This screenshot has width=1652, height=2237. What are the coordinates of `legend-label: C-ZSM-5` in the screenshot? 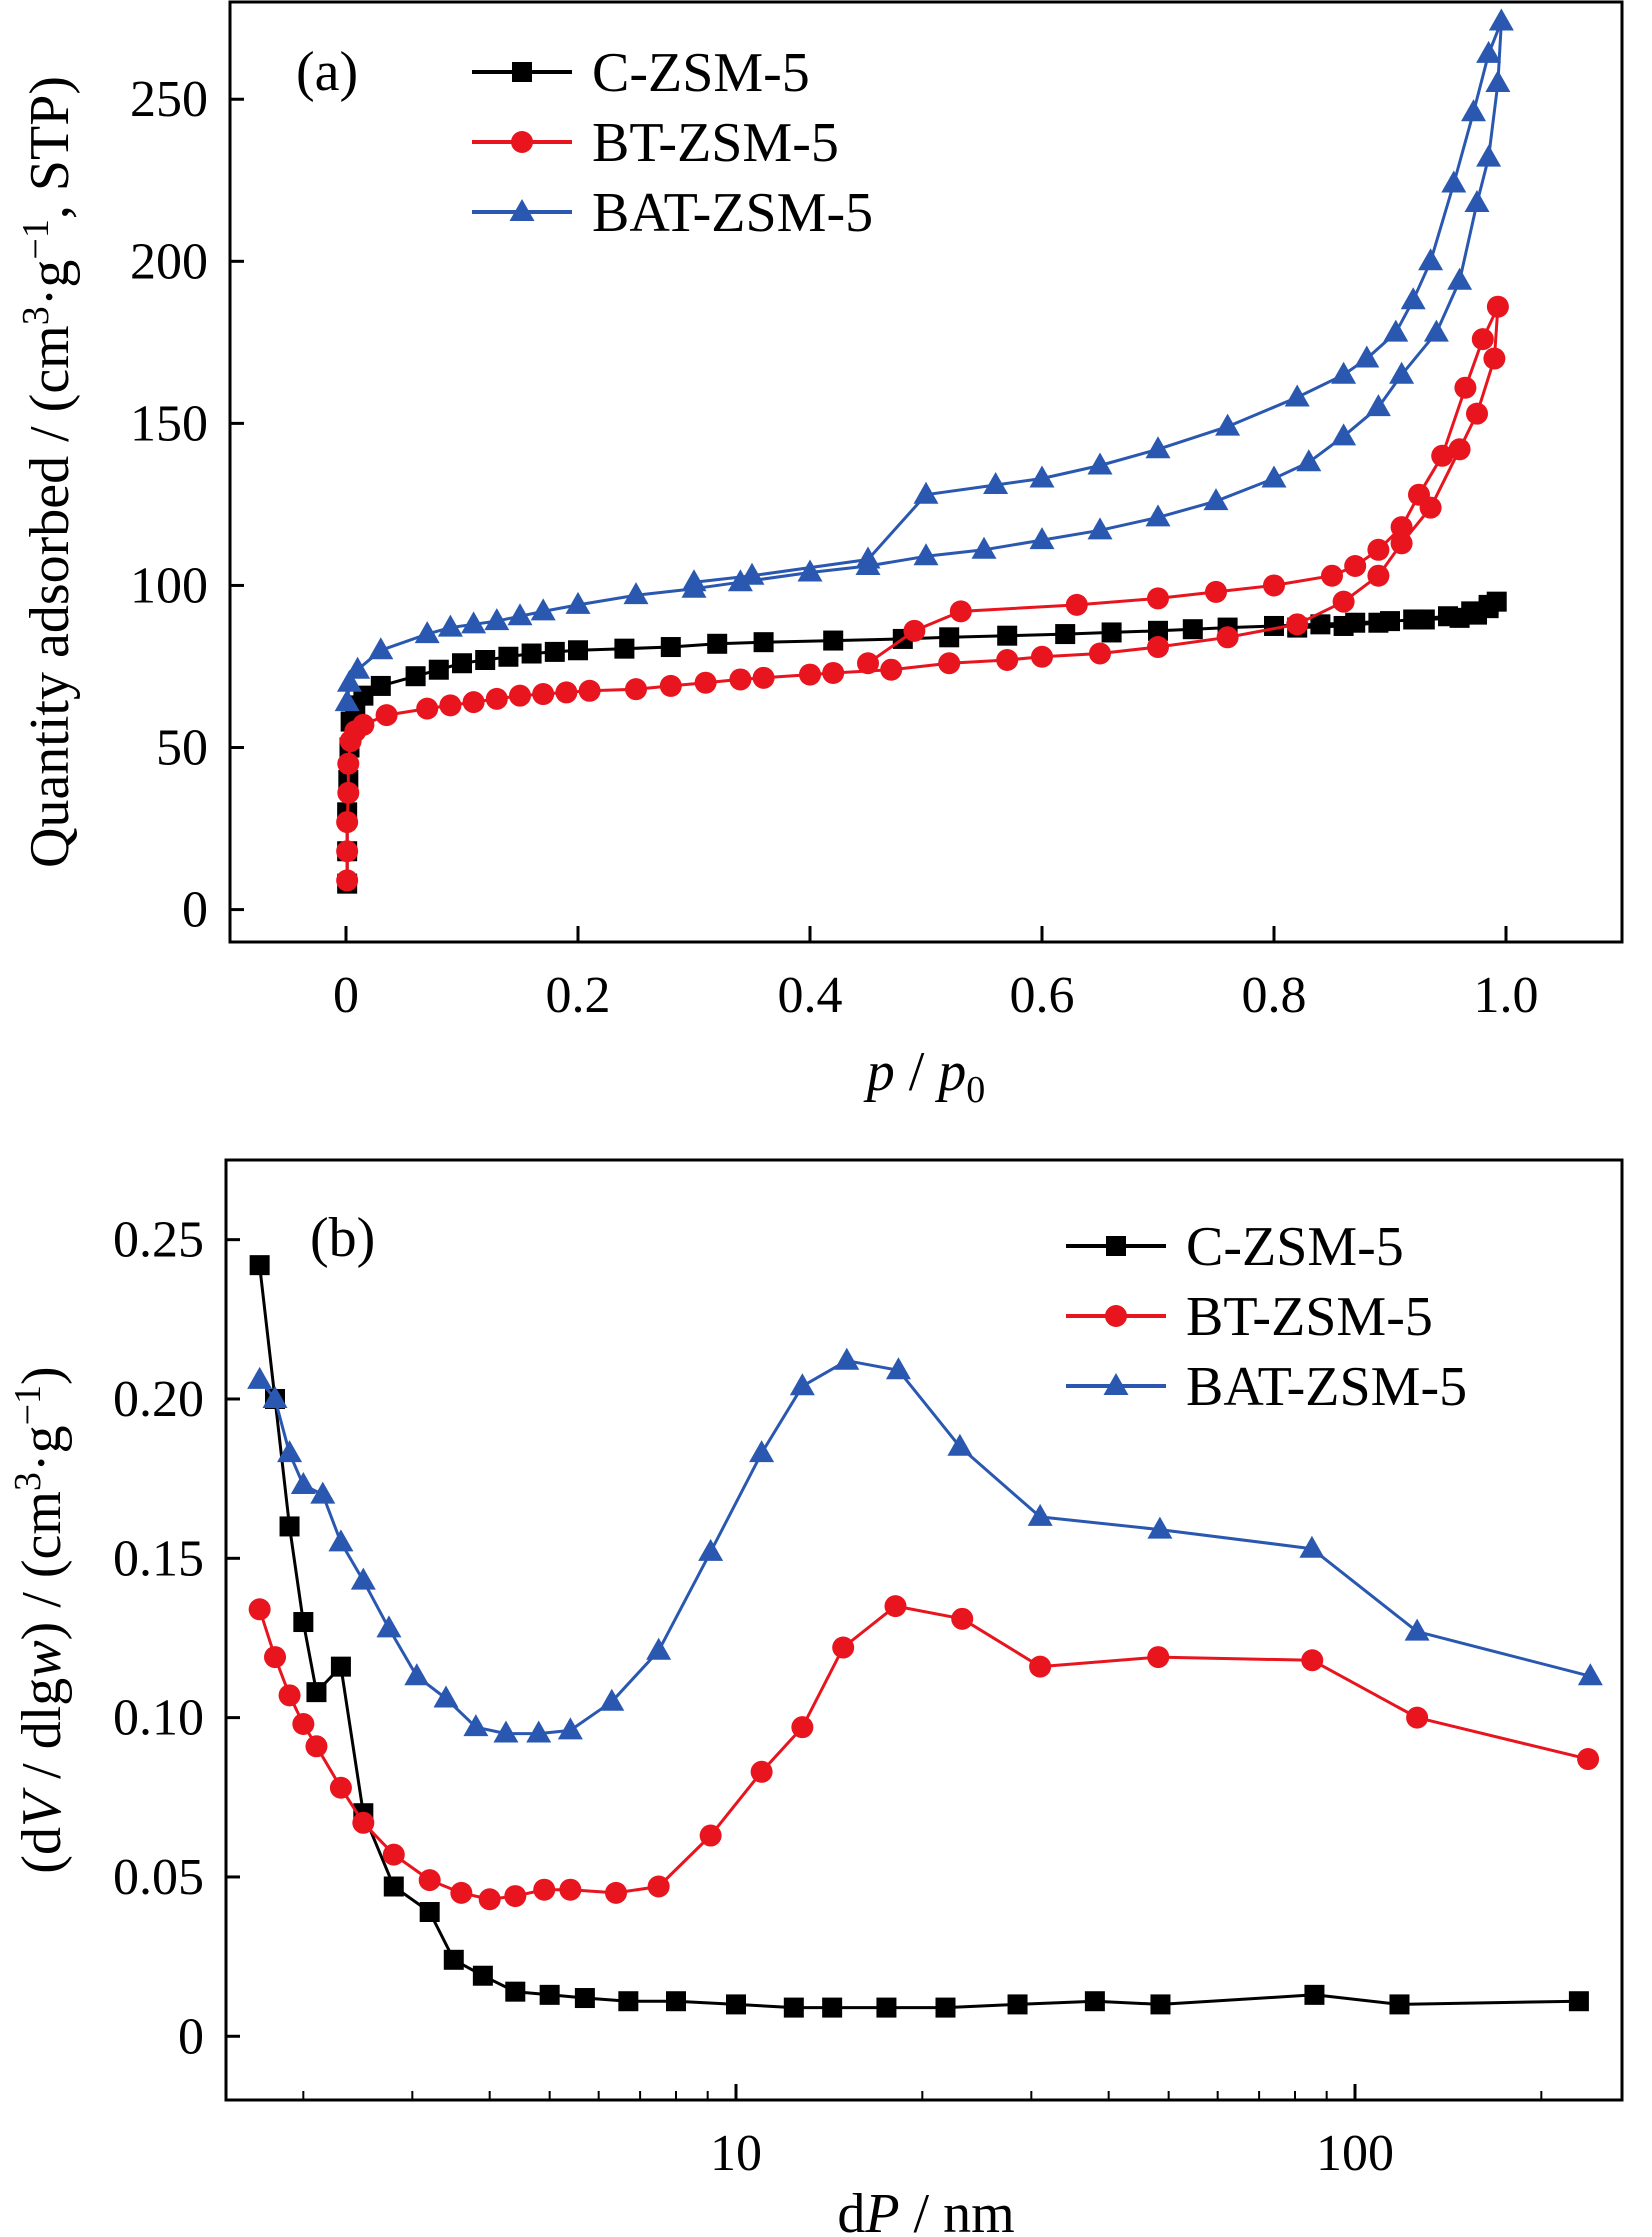 It's located at (701, 73).